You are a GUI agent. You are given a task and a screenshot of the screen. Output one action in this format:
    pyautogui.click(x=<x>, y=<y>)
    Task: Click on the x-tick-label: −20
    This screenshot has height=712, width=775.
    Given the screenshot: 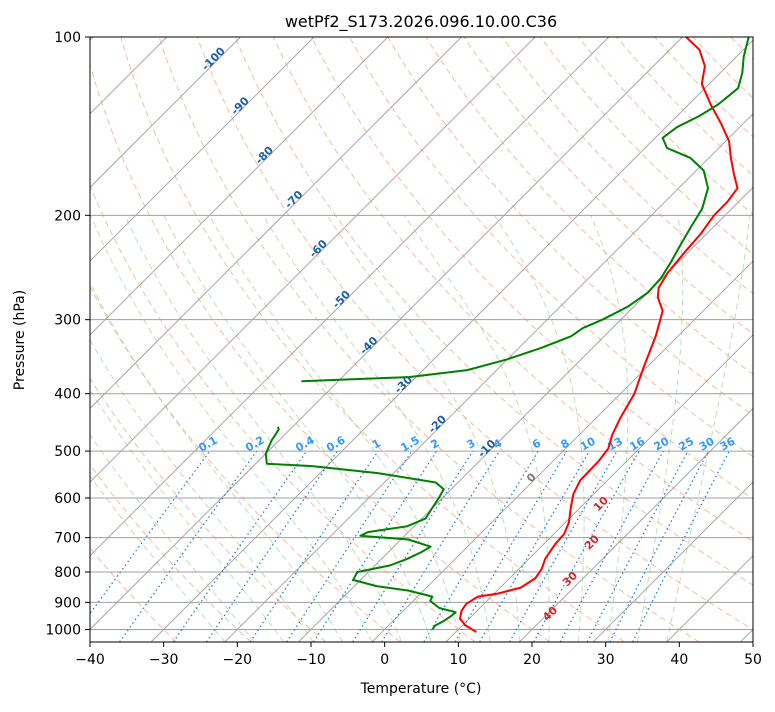 What is the action you would take?
    pyautogui.click(x=238, y=660)
    